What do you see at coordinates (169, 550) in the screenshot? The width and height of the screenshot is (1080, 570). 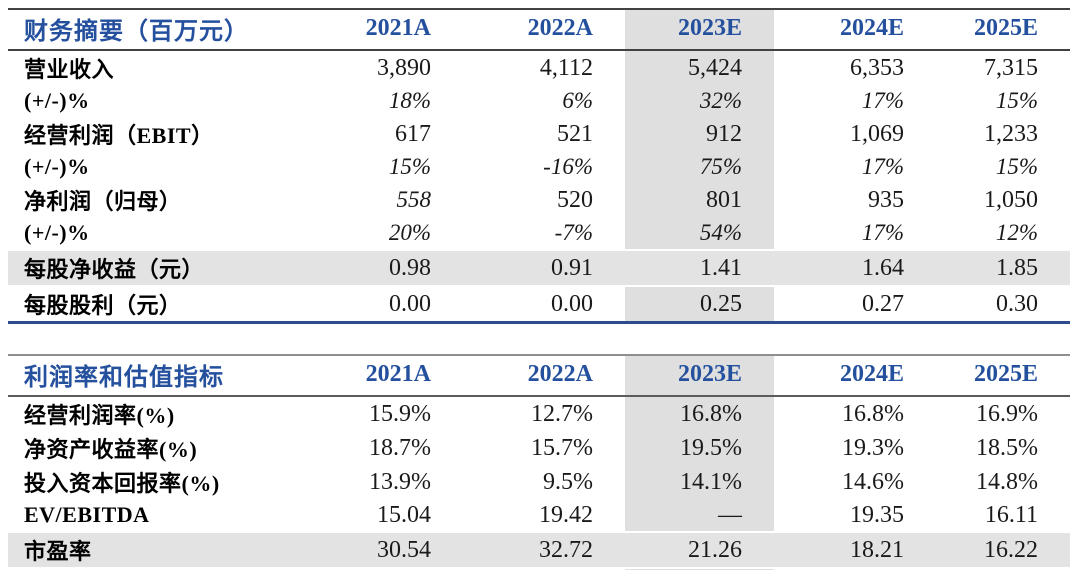 I see `row-label: 市盈率` at bounding box center [169, 550].